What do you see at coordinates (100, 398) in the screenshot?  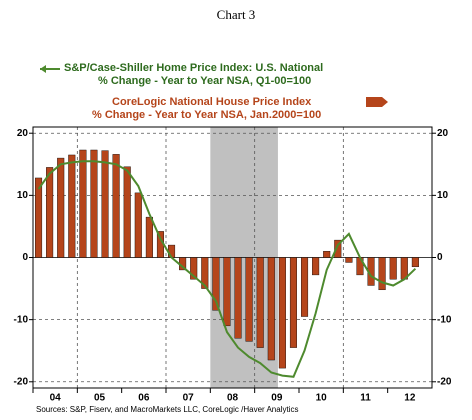 I see `x-tick-label: 05` at bounding box center [100, 398].